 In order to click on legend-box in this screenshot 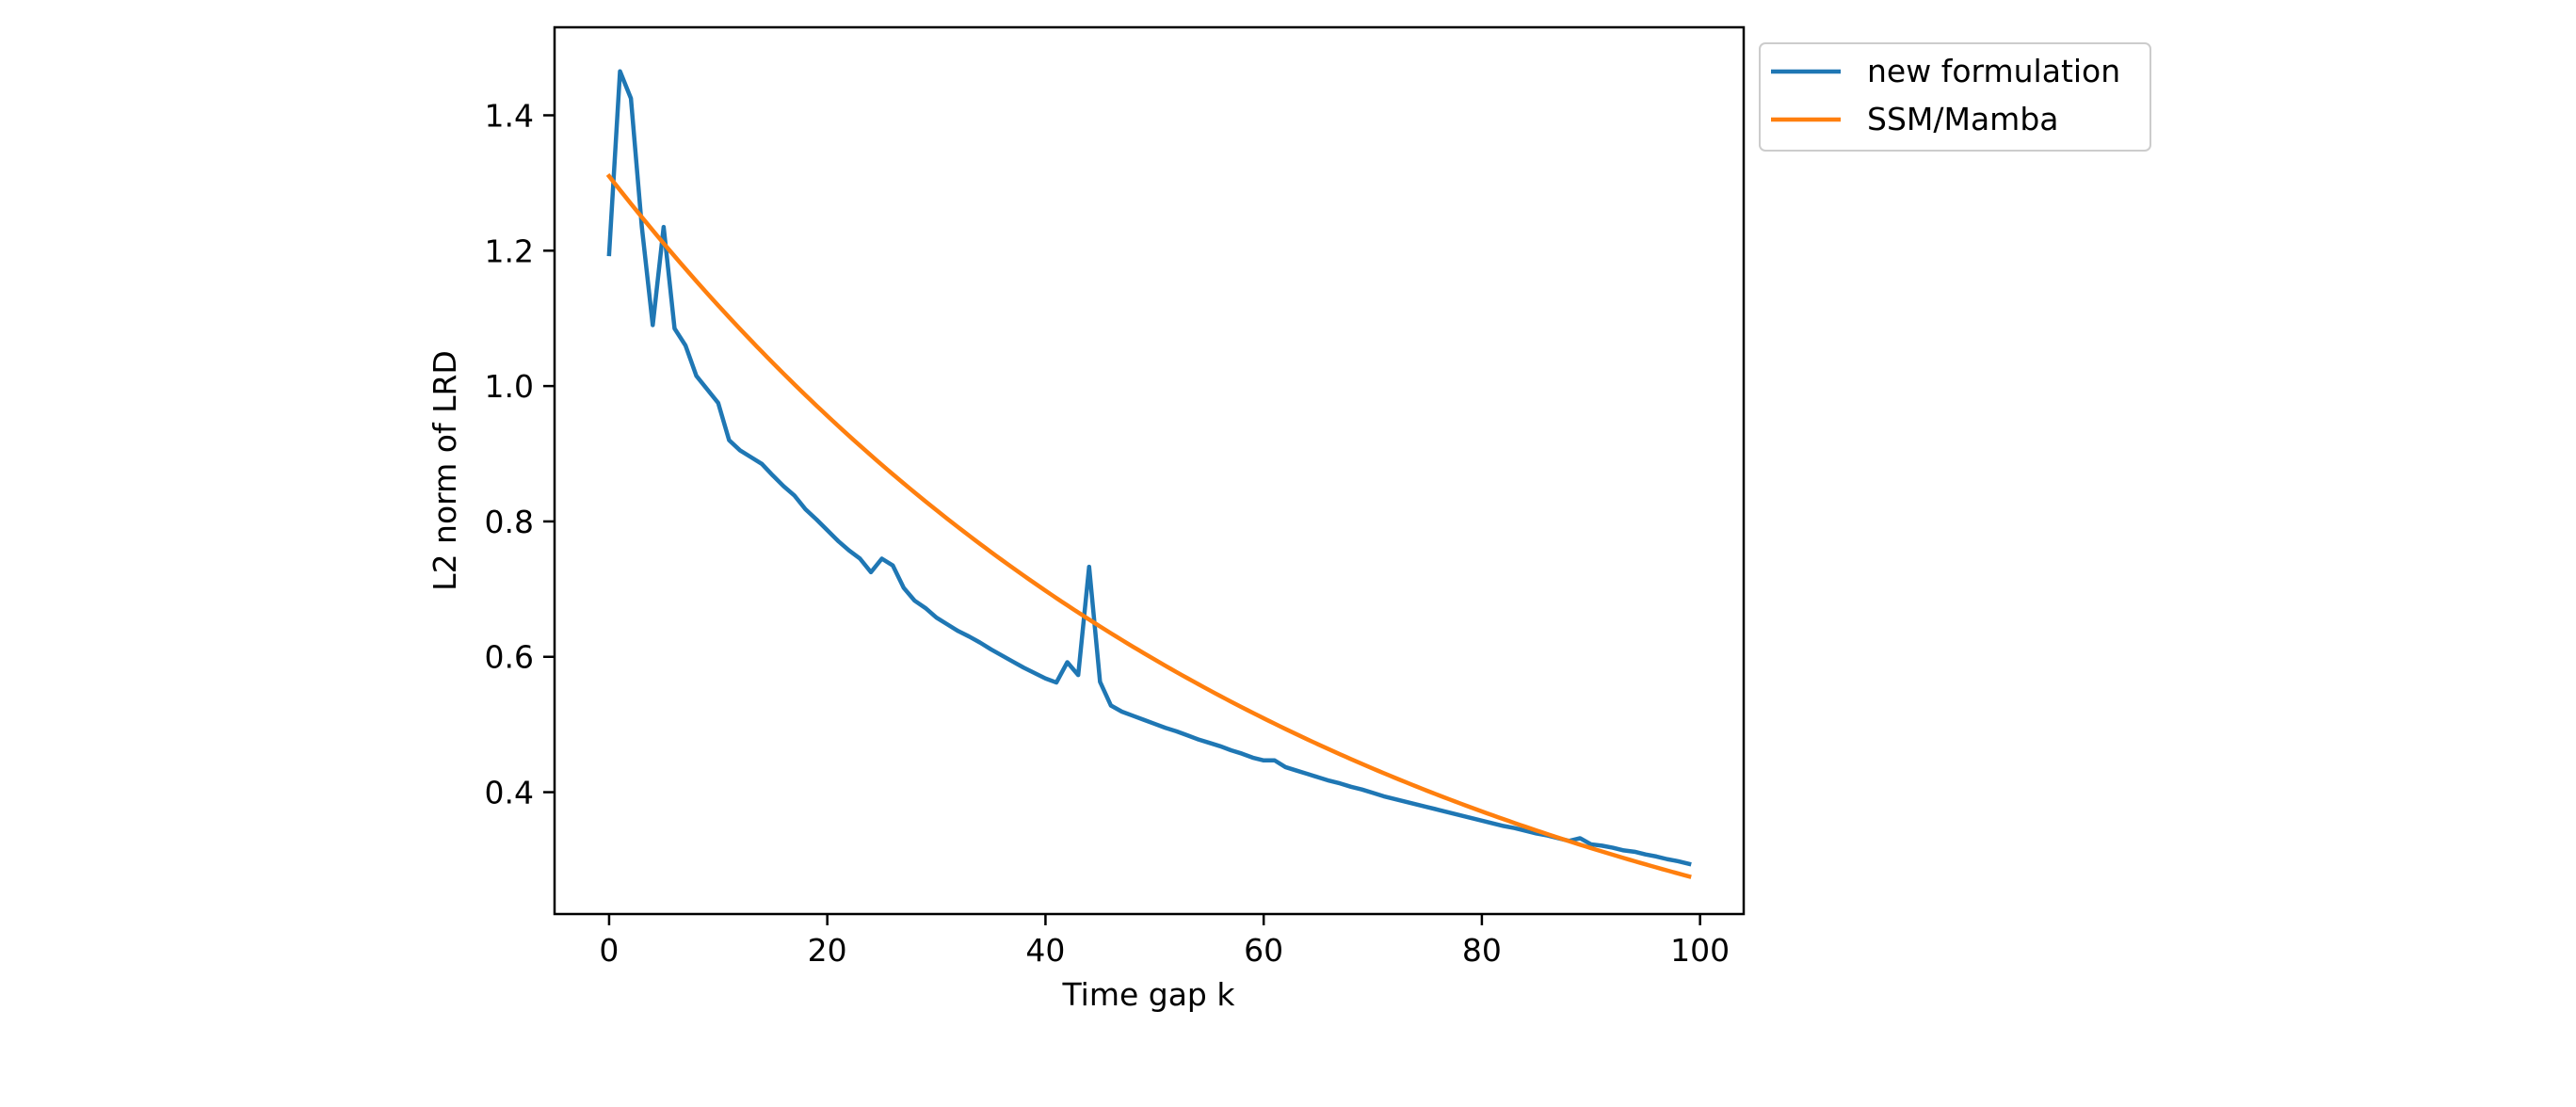, I will do `click(1955, 97)`.